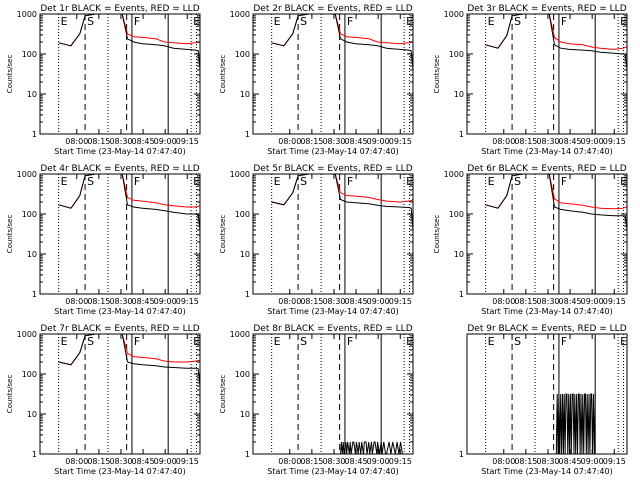  Describe the element at coordinates (546, 329) in the screenshot. I see `chart-title: Det 9r BLACK = Events, RED = LLD` at that location.